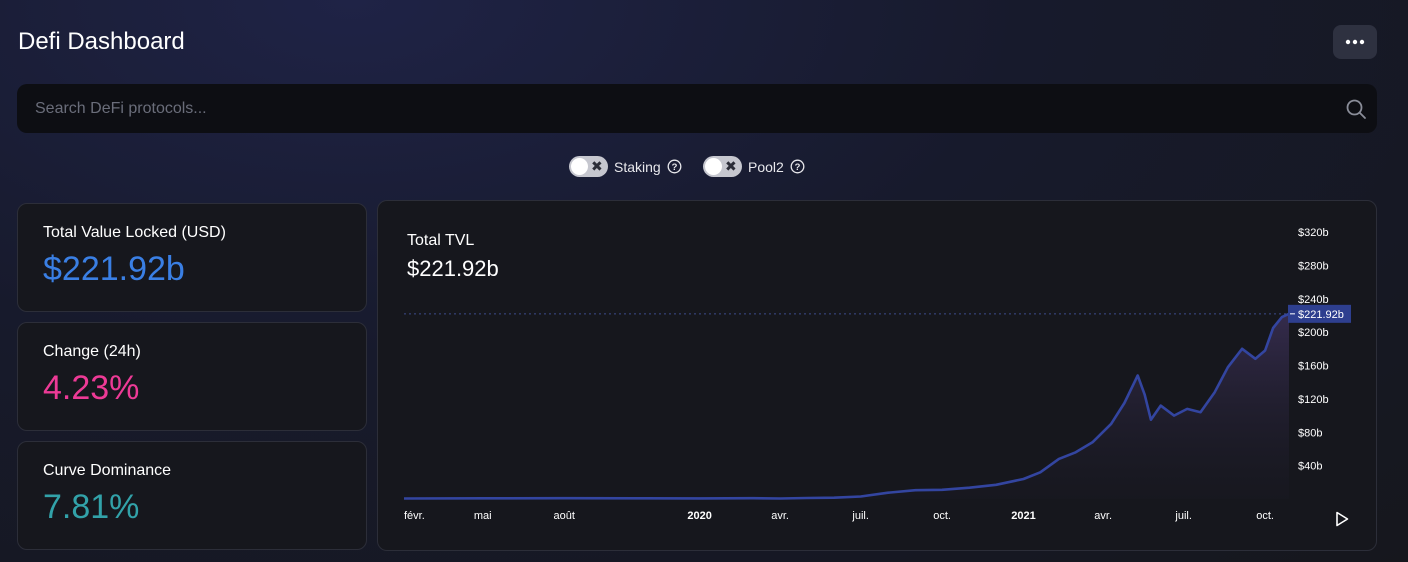 The height and width of the screenshot is (562, 1408). I want to click on y-tick-label: $80b, so click(1310, 433).